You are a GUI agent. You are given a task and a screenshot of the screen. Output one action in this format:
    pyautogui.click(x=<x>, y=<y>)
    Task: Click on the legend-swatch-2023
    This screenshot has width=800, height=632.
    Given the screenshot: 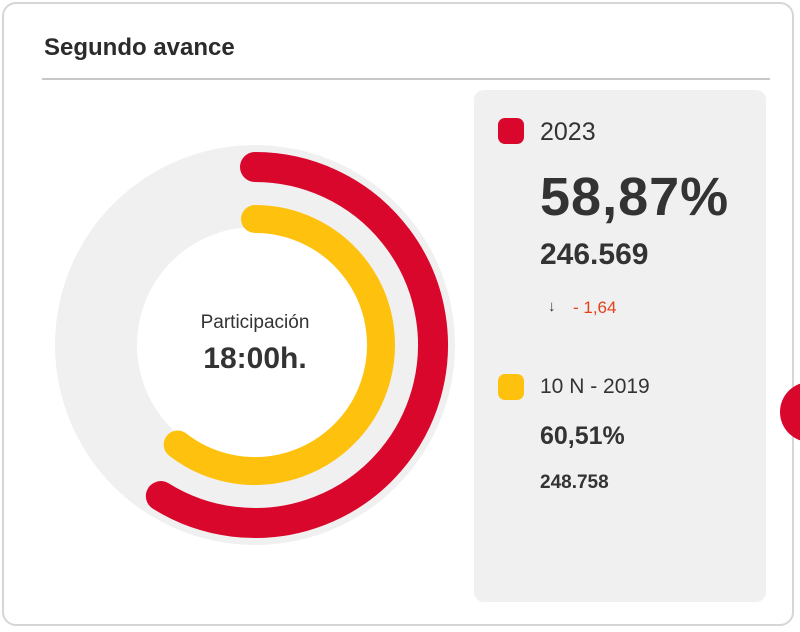 What is the action you would take?
    pyautogui.click(x=511, y=131)
    